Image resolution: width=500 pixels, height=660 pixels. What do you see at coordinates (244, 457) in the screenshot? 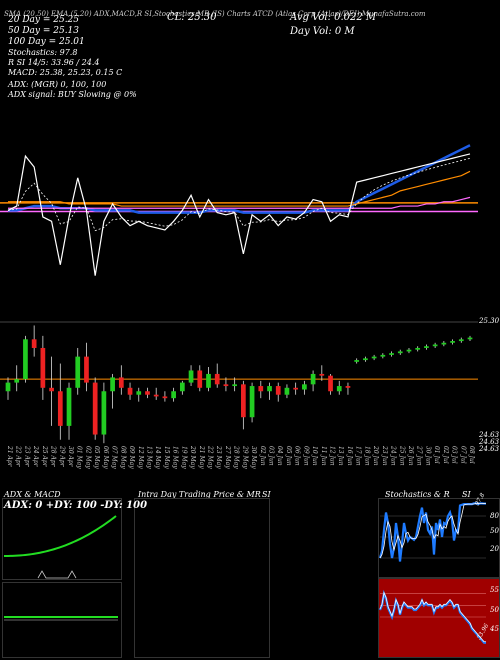
I see `date-tick-label: 29 May` at bounding box center [244, 457].